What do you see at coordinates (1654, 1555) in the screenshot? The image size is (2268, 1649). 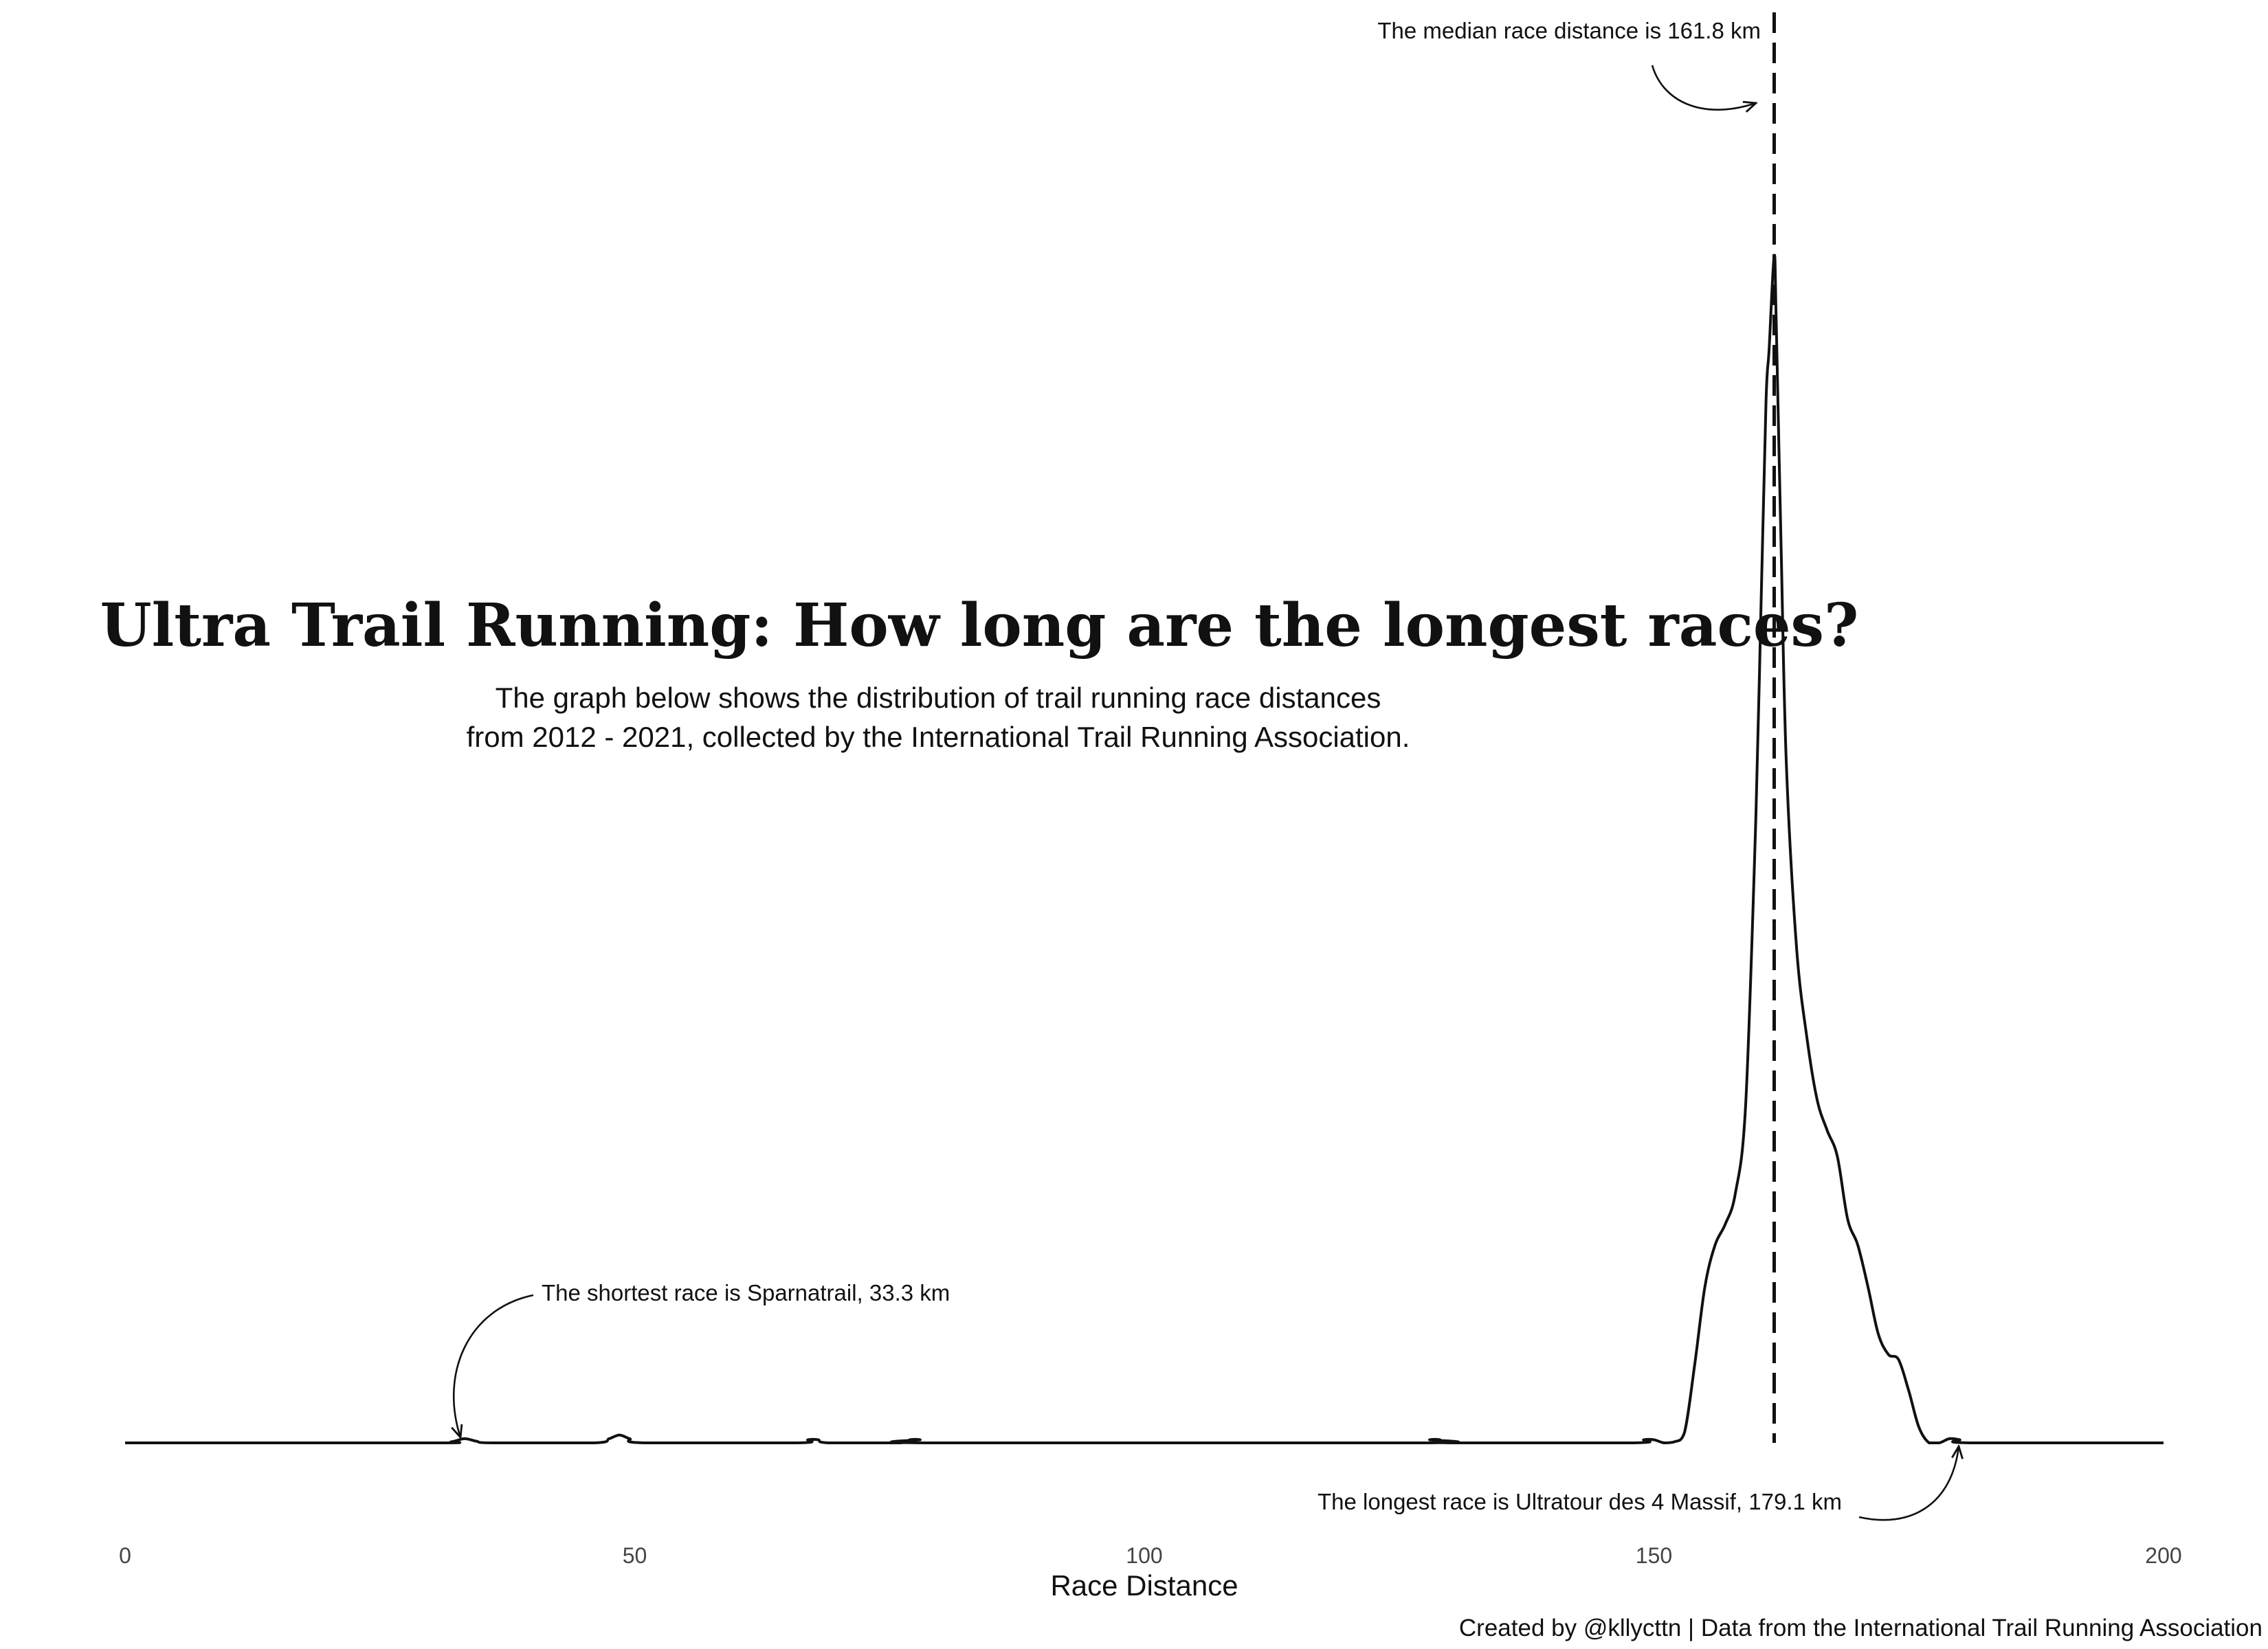 I see `x-tick-label: 150` at bounding box center [1654, 1555].